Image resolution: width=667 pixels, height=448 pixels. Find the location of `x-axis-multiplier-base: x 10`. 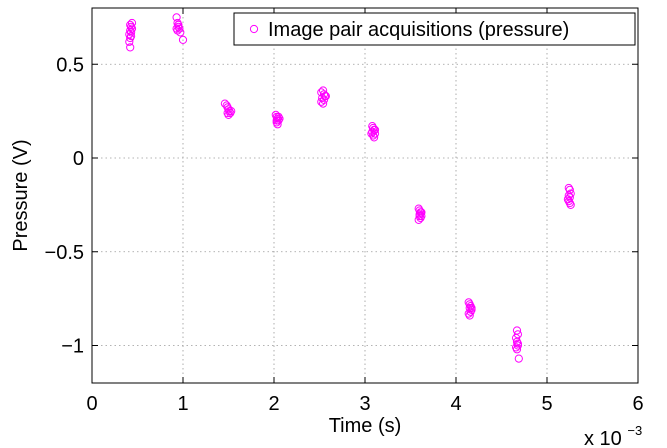

x-axis-multiplier-base: x 10 is located at coordinates (603, 438).